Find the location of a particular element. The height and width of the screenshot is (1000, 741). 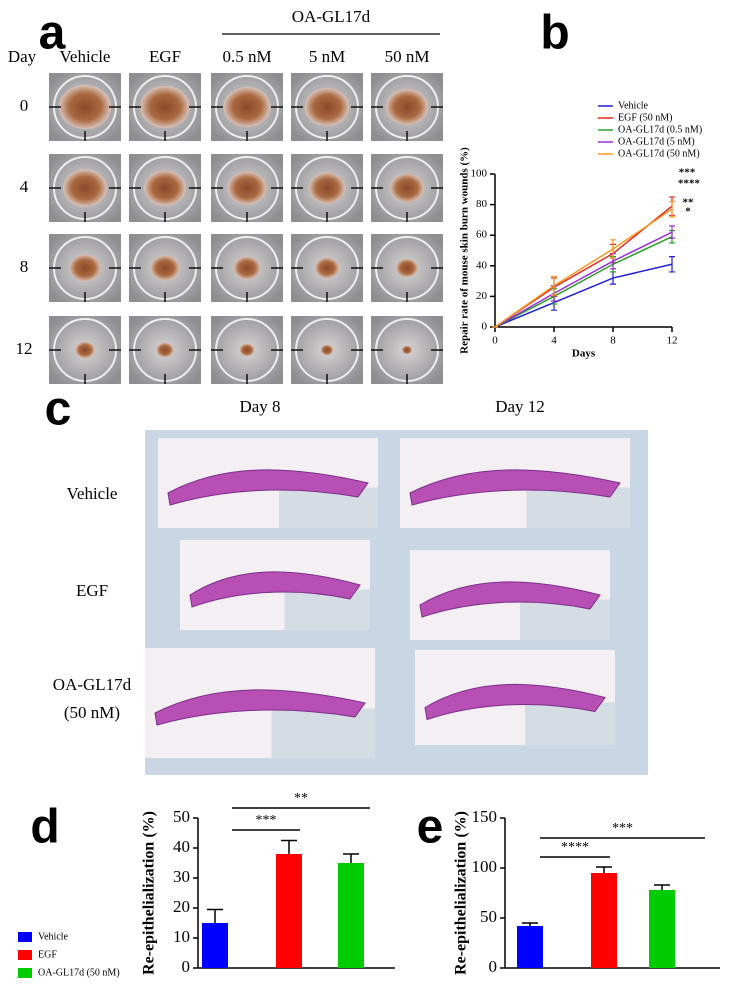

day-header: Day is located at coordinates (22, 56).